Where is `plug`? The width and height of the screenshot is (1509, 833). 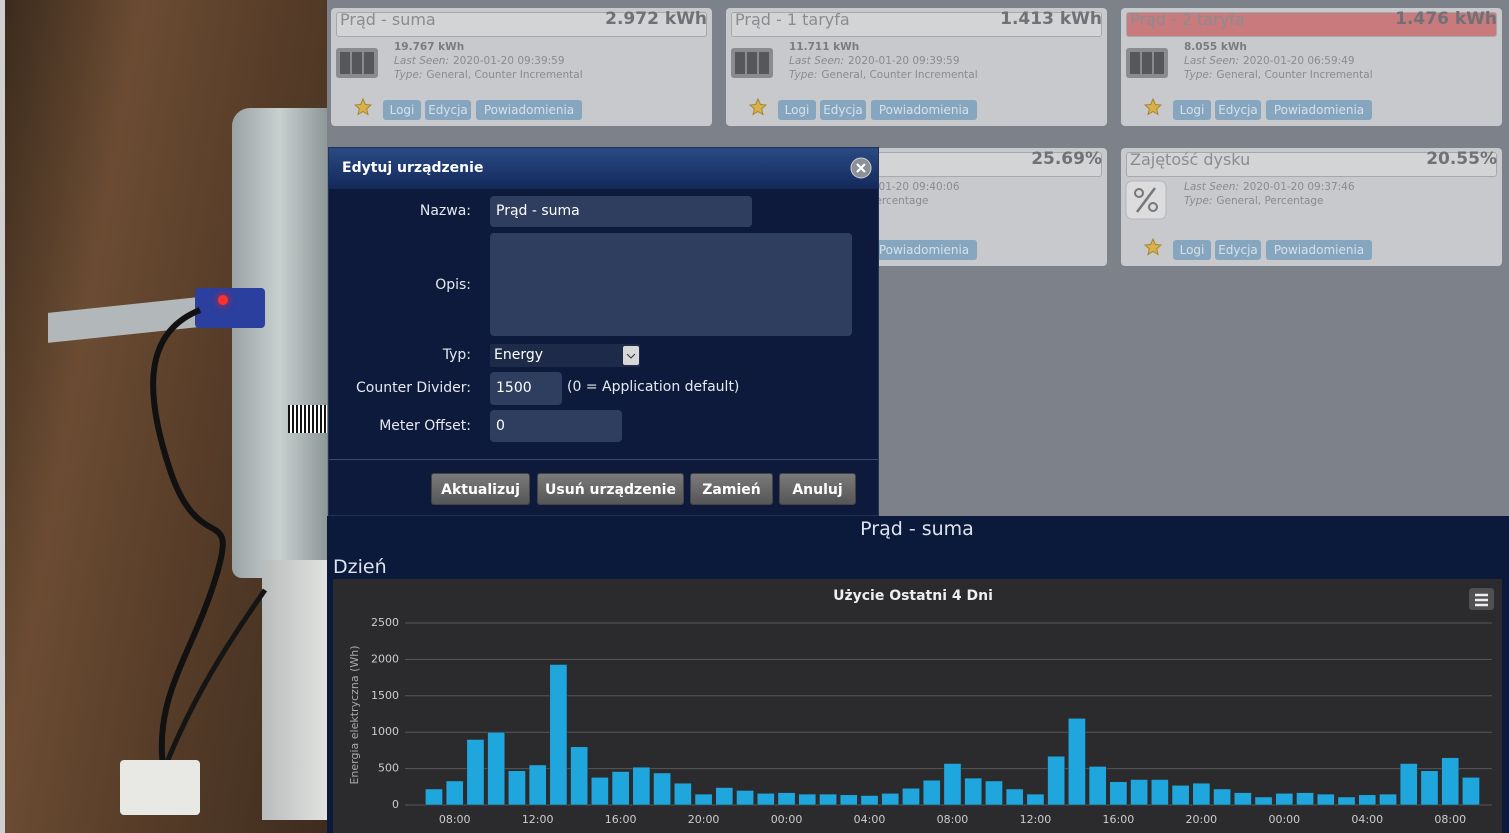 plug is located at coordinates (160, 787).